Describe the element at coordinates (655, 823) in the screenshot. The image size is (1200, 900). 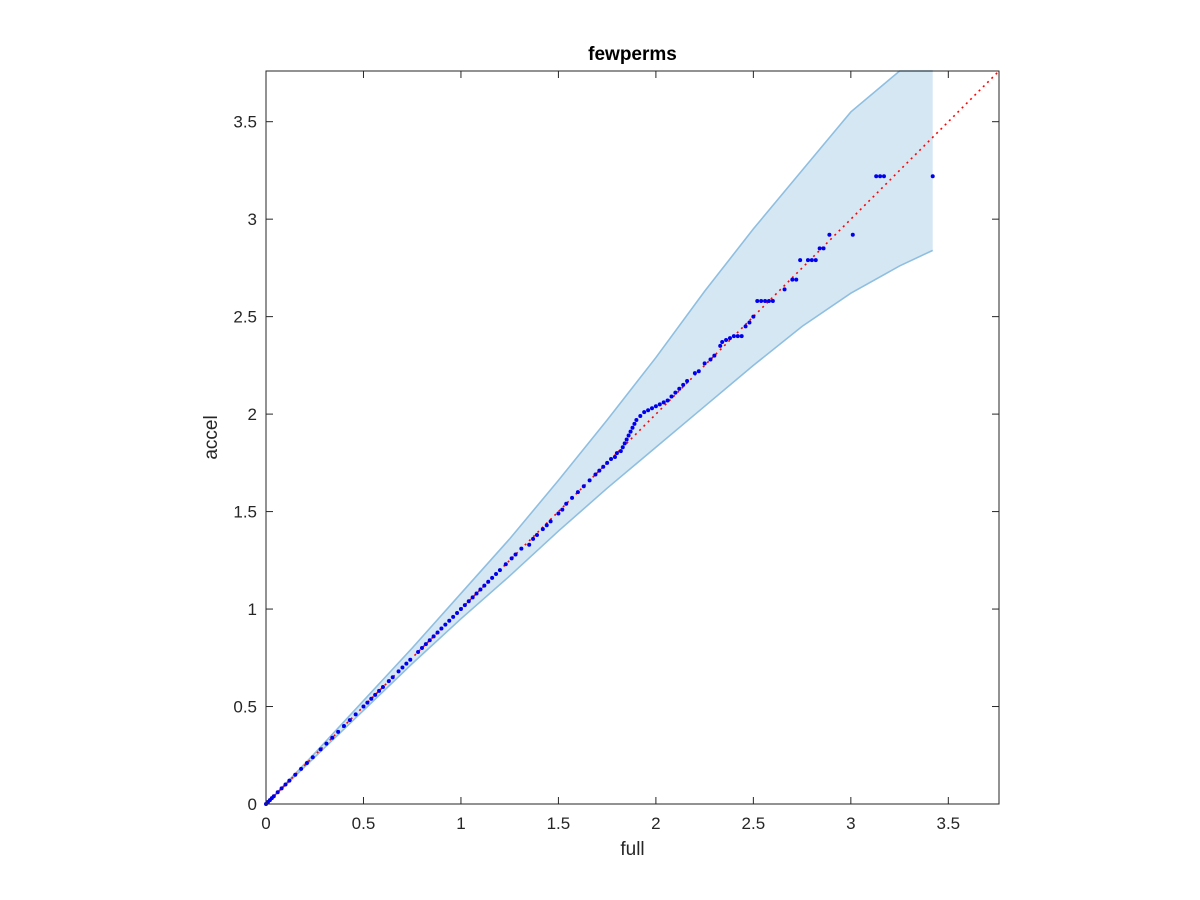
I see `x-tick-label: 2` at that location.